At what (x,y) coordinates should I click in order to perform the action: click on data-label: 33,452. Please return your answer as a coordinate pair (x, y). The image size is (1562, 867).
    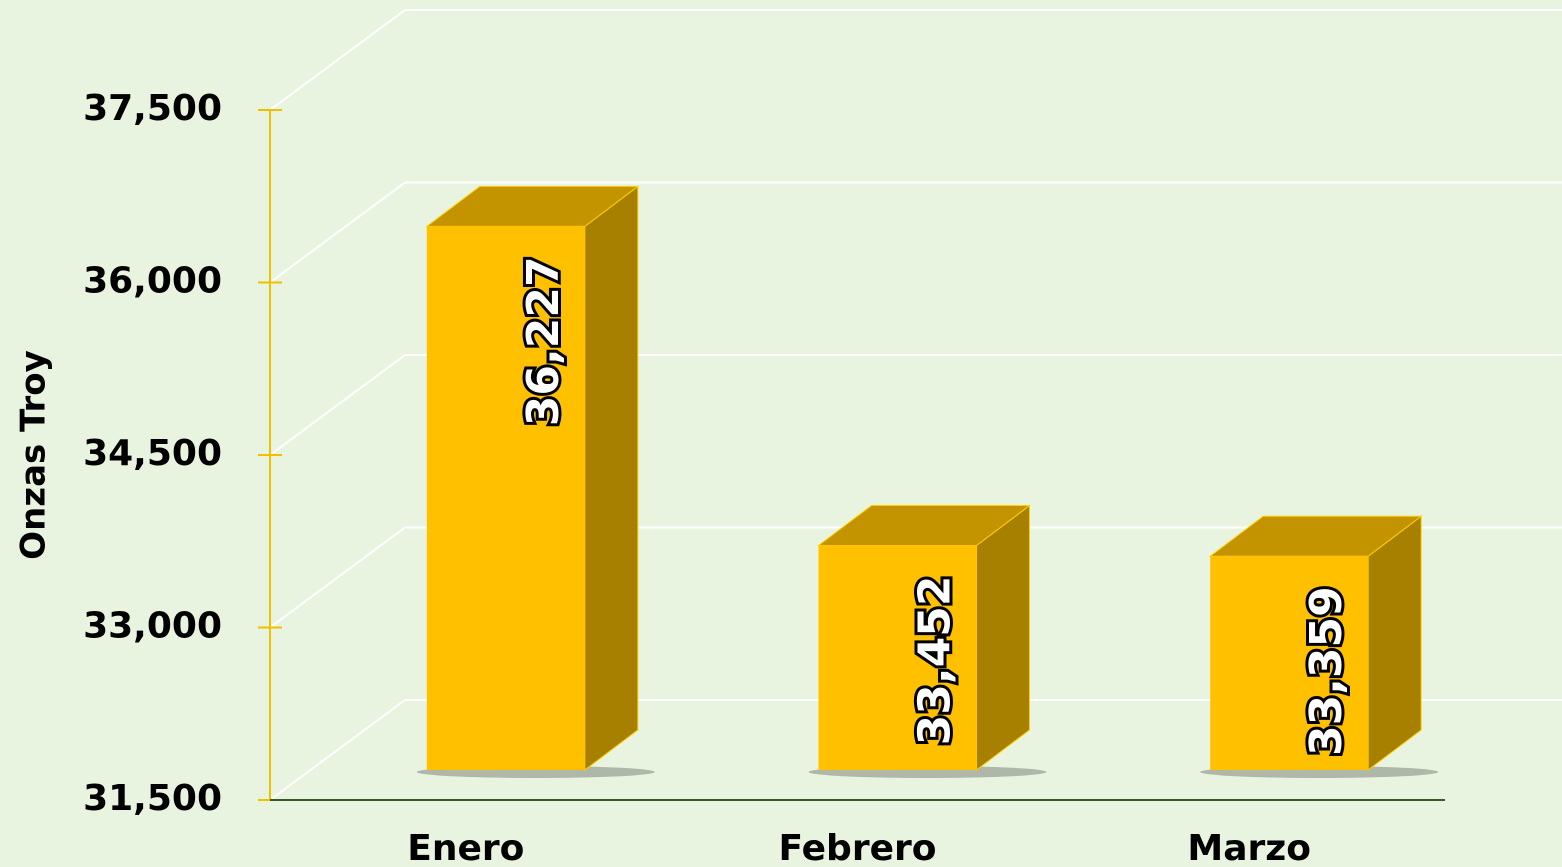
    Looking at the image, I should click on (935, 661).